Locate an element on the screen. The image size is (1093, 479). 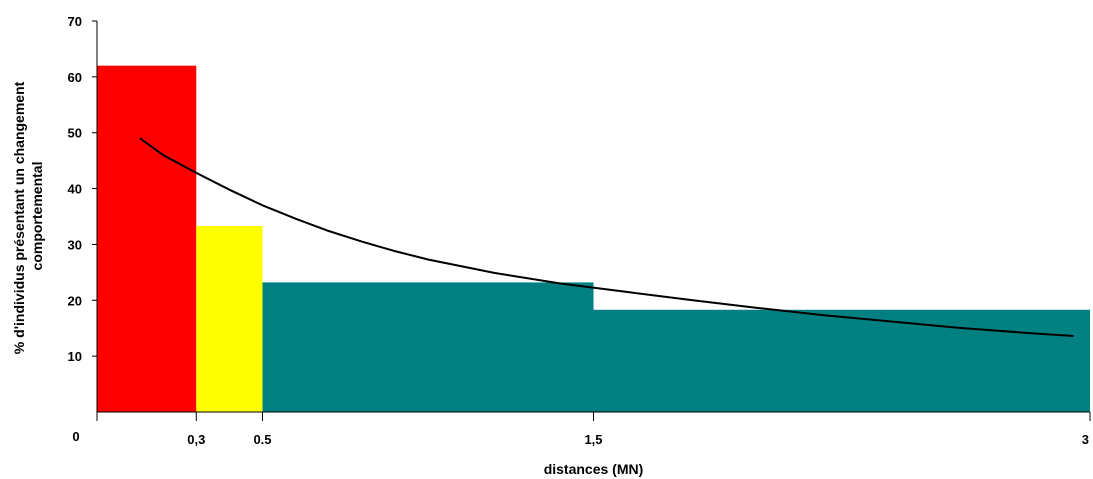
y-axis-title-line1: % d'individus présentant un changement is located at coordinates (19, 217).